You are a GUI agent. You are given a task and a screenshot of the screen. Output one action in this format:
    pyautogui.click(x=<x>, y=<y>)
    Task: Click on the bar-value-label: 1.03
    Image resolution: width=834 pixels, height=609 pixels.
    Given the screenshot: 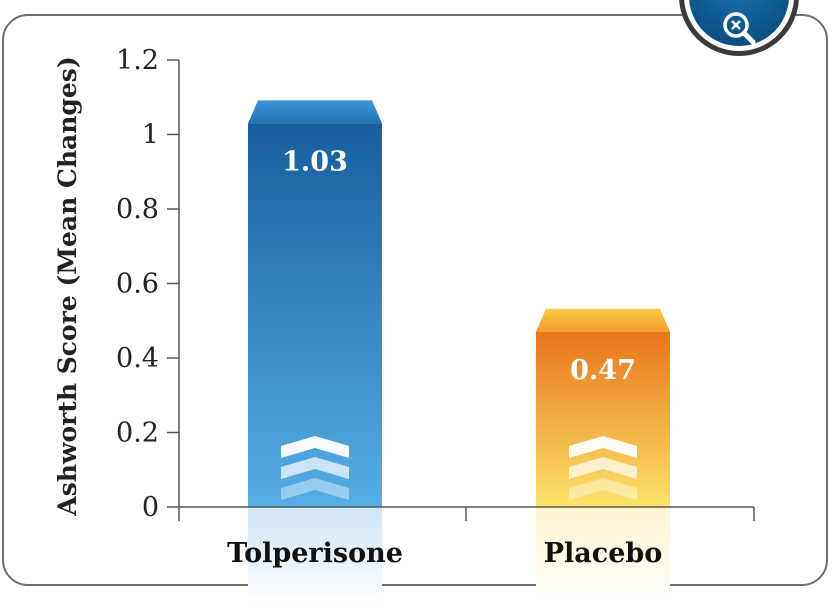 What is the action you would take?
    pyautogui.click(x=315, y=161)
    